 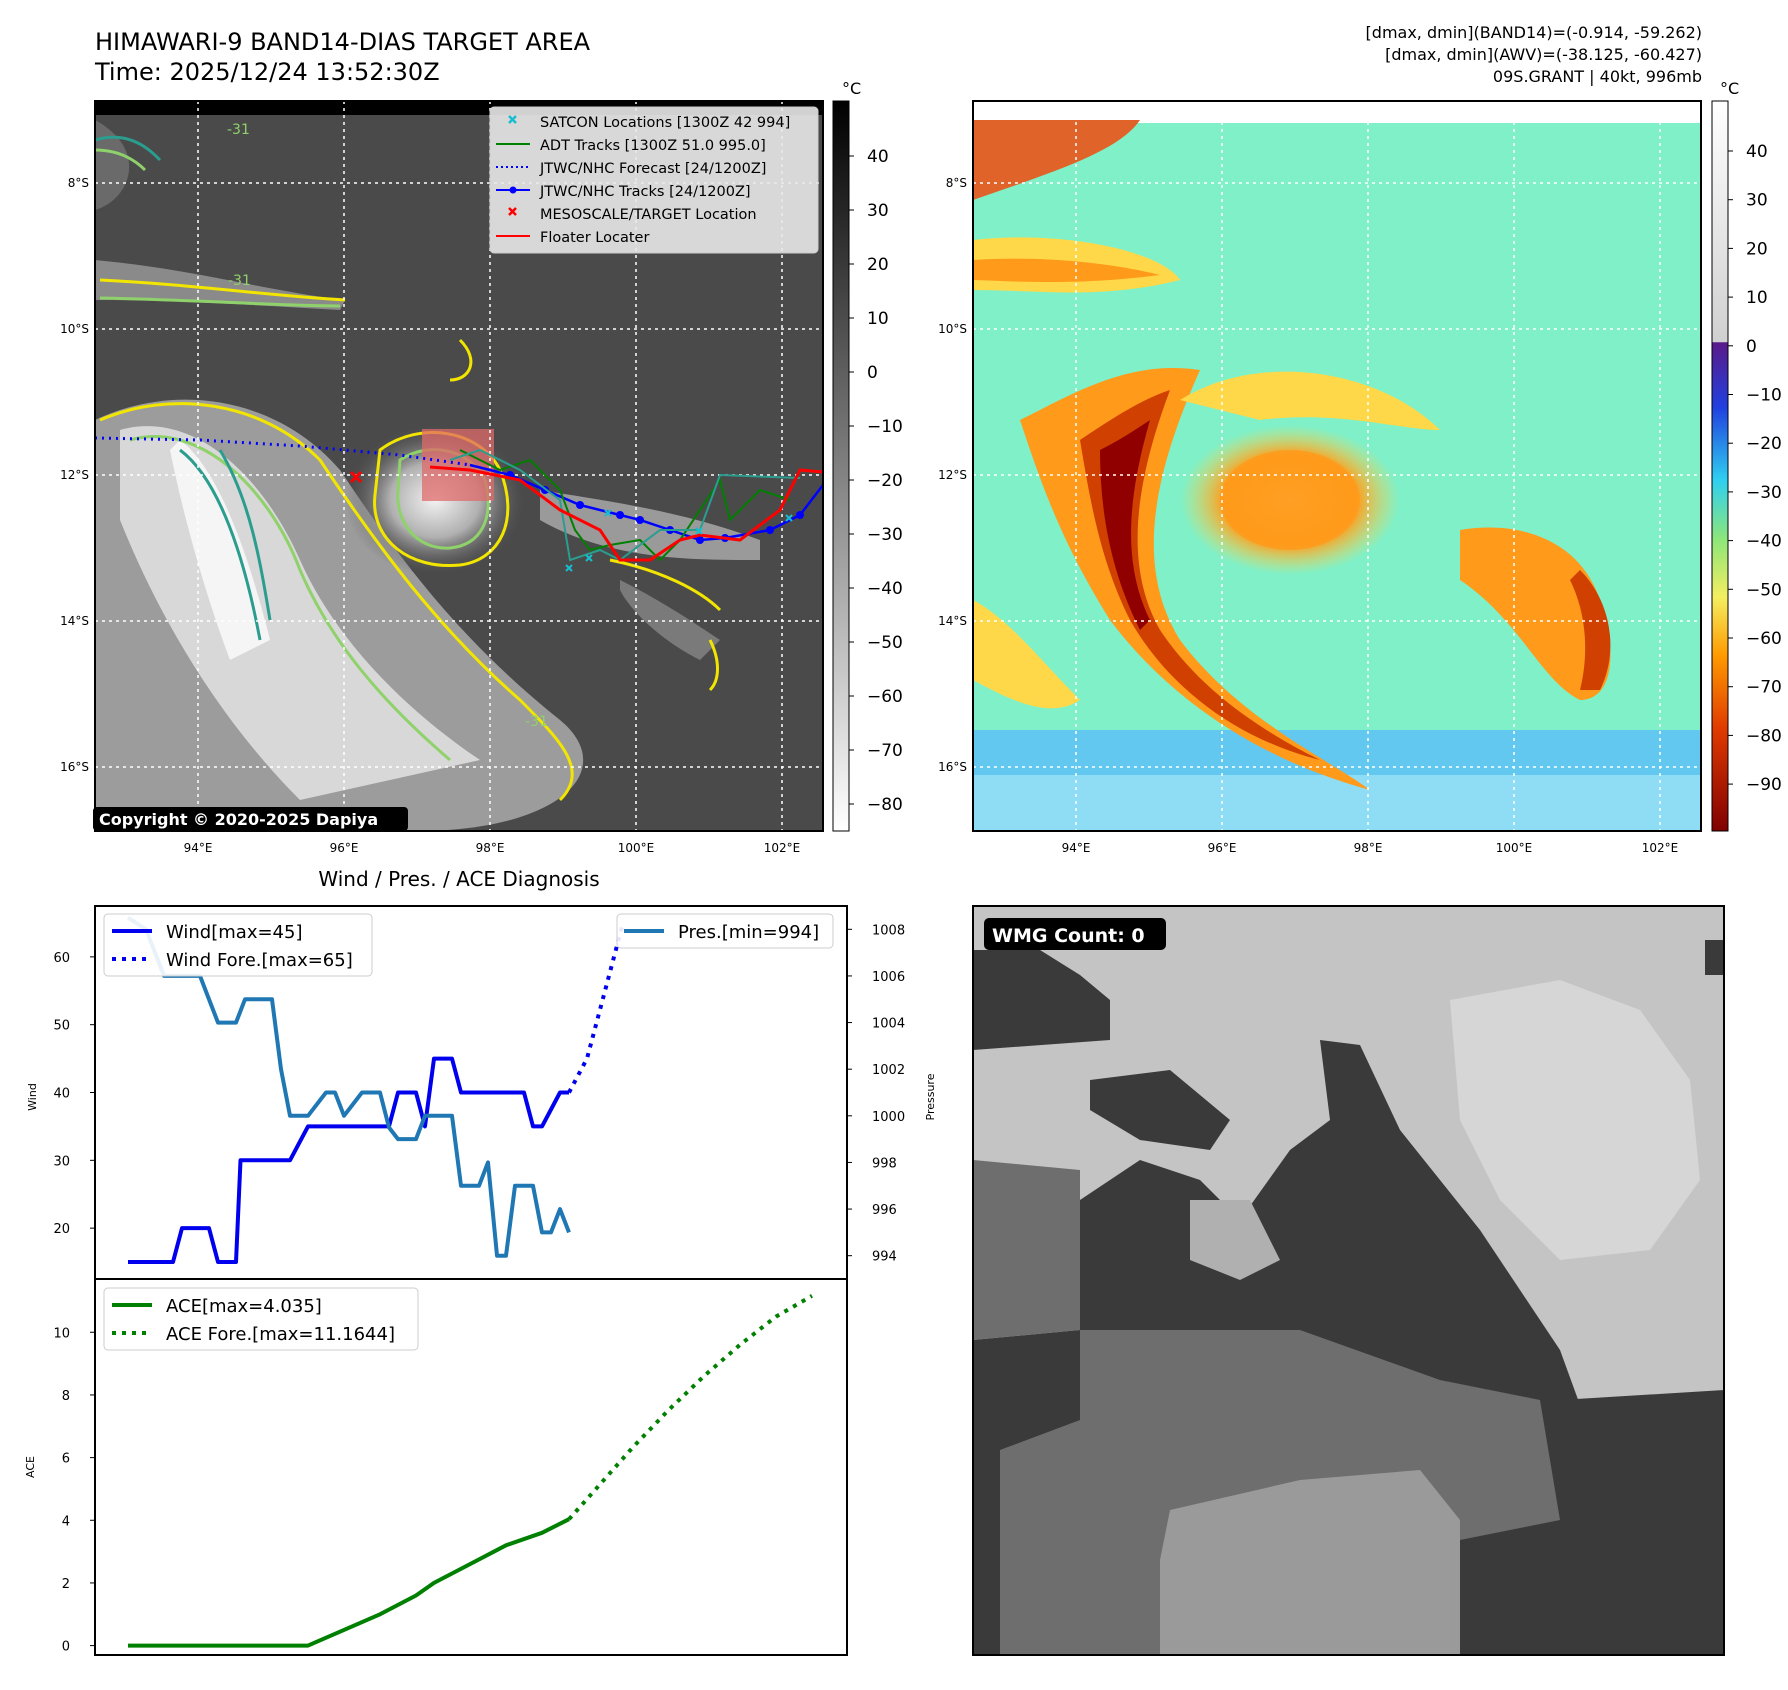 What do you see at coordinates (536, 722) in the screenshot?
I see `contour-label-2: -31` at bounding box center [536, 722].